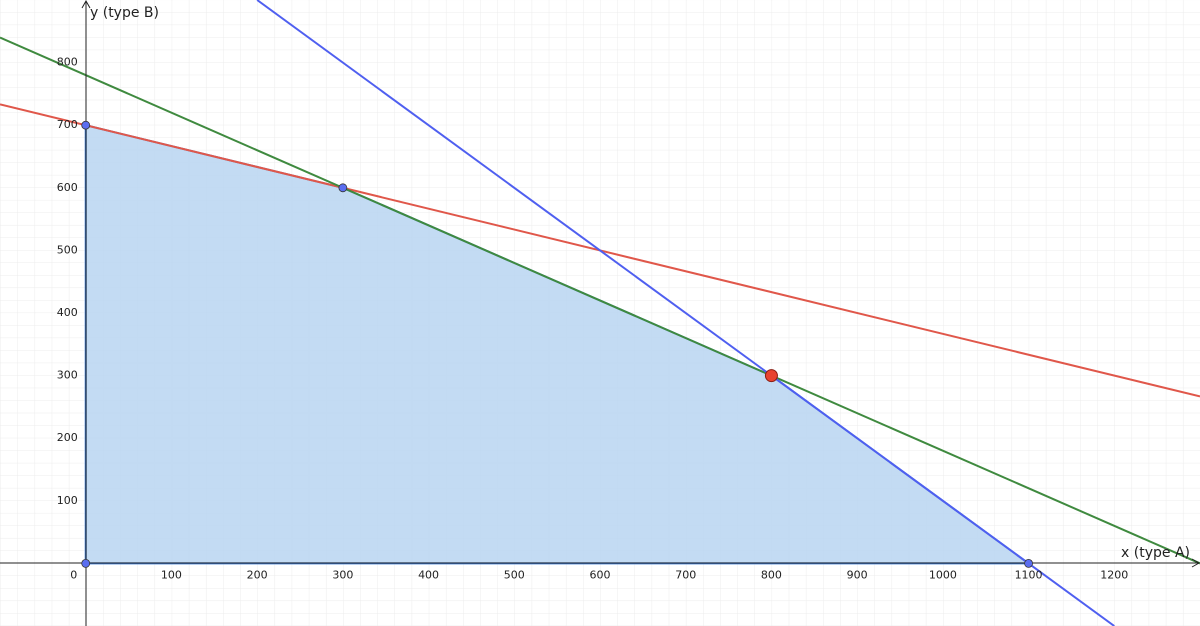 This screenshot has width=1200, height=626. I want to click on y-tick-label: 200, so click(67, 437).